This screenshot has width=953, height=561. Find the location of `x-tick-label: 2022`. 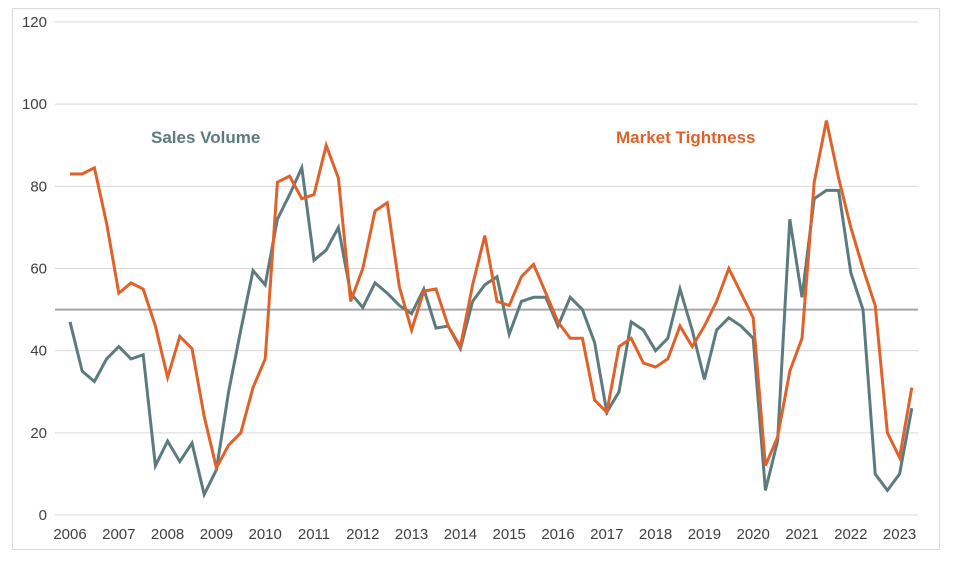

x-tick-label: 2022 is located at coordinates (850, 534).